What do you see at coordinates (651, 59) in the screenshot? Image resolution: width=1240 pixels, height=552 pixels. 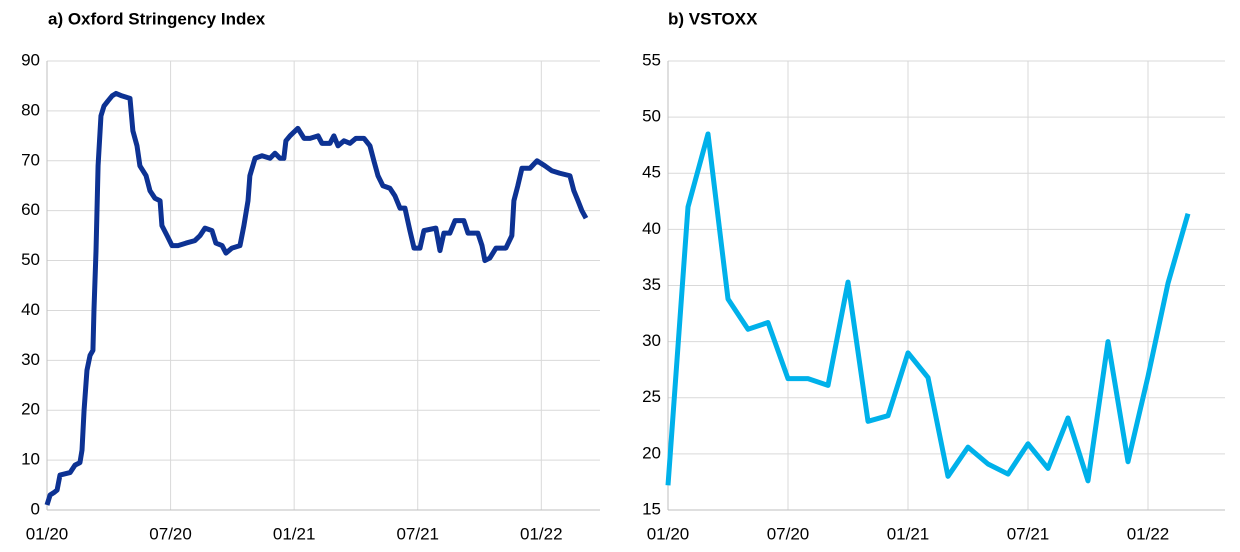 I see `y-tick-label: 55` at bounding box center [651, 59].